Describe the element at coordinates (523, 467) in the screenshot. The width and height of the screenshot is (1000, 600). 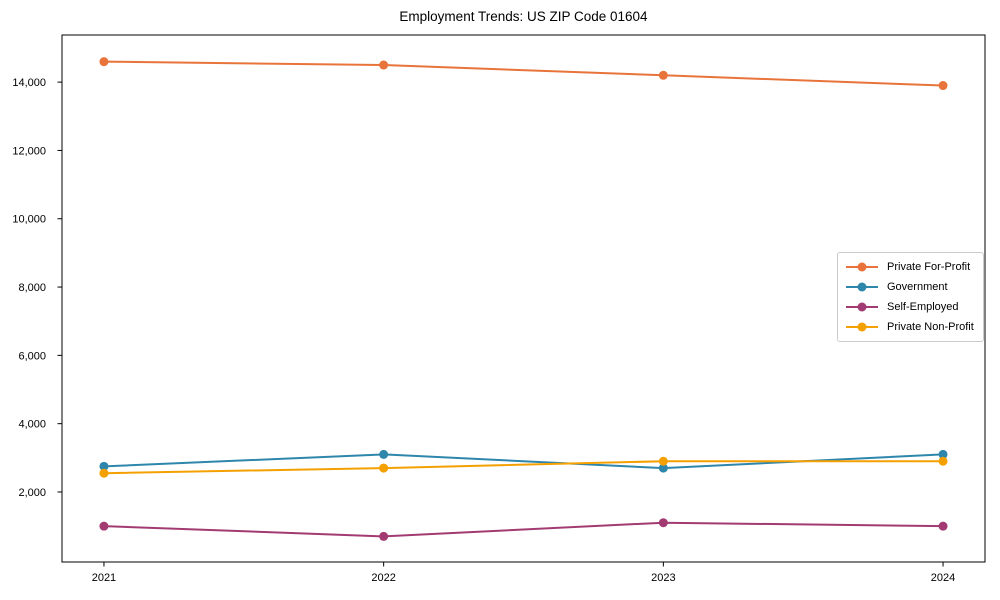
I see `series-line-private-non-profit` at that location.